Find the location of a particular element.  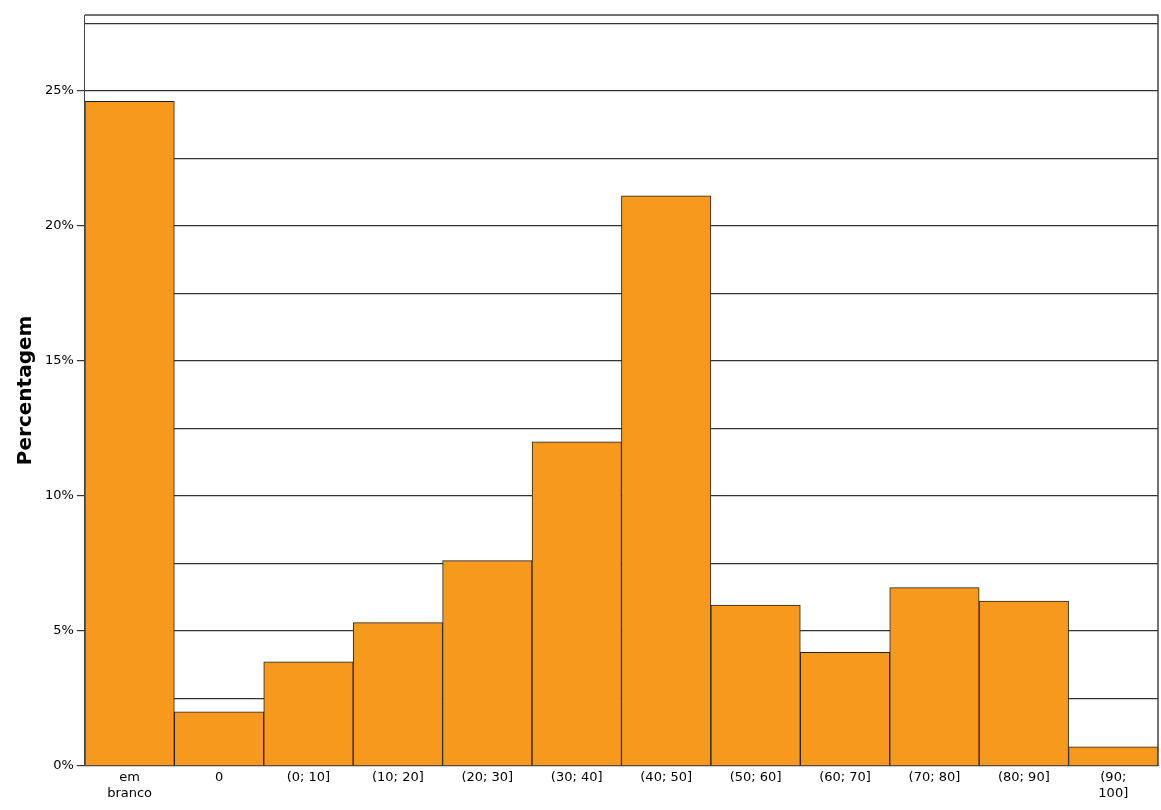

y-tick-label: 0% is located at coordinates (63, 765).